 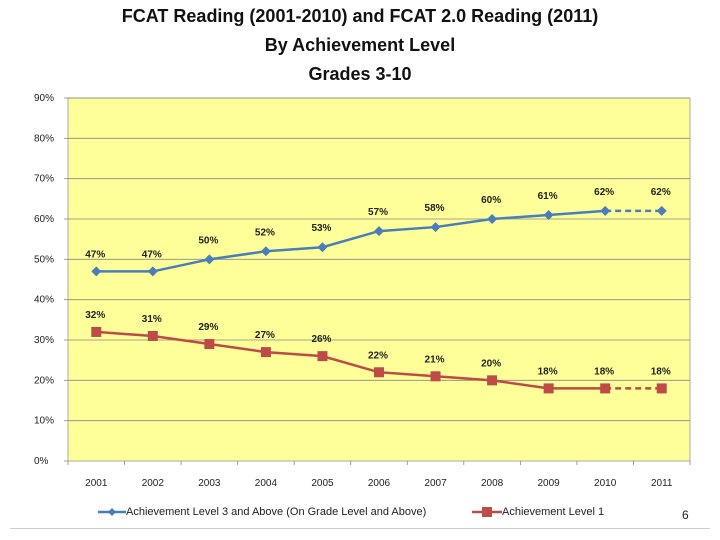 What do you see at coordinates (96, 483) in the screenshot?
I see `x-tick-label-2001: 2001` at bounding box center [96, 483].